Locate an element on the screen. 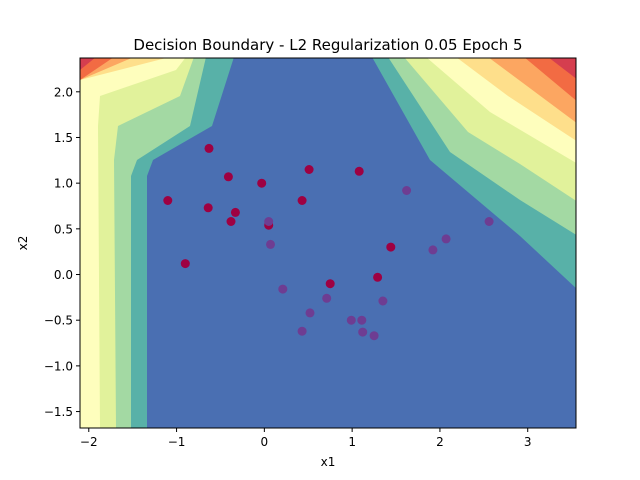 The image size is (640, 480). x-tick-label: 2 is located at coordinates (440, 442).